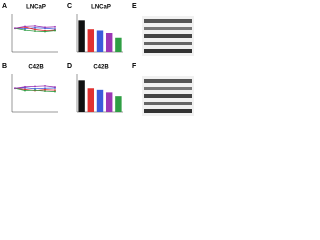  What do you see at coordinates (4, 6) in the screenshot?
I see `panel-label: A` at bounding box center [4, 6].